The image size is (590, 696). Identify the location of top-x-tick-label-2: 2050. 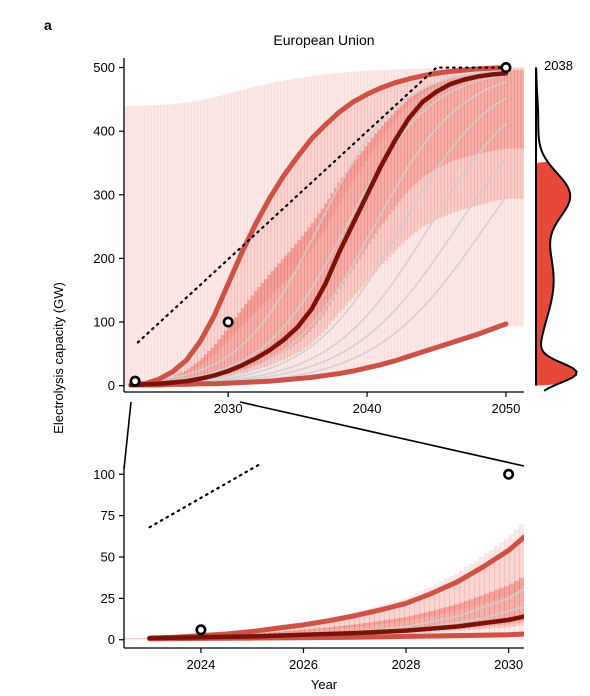
(505, 408).